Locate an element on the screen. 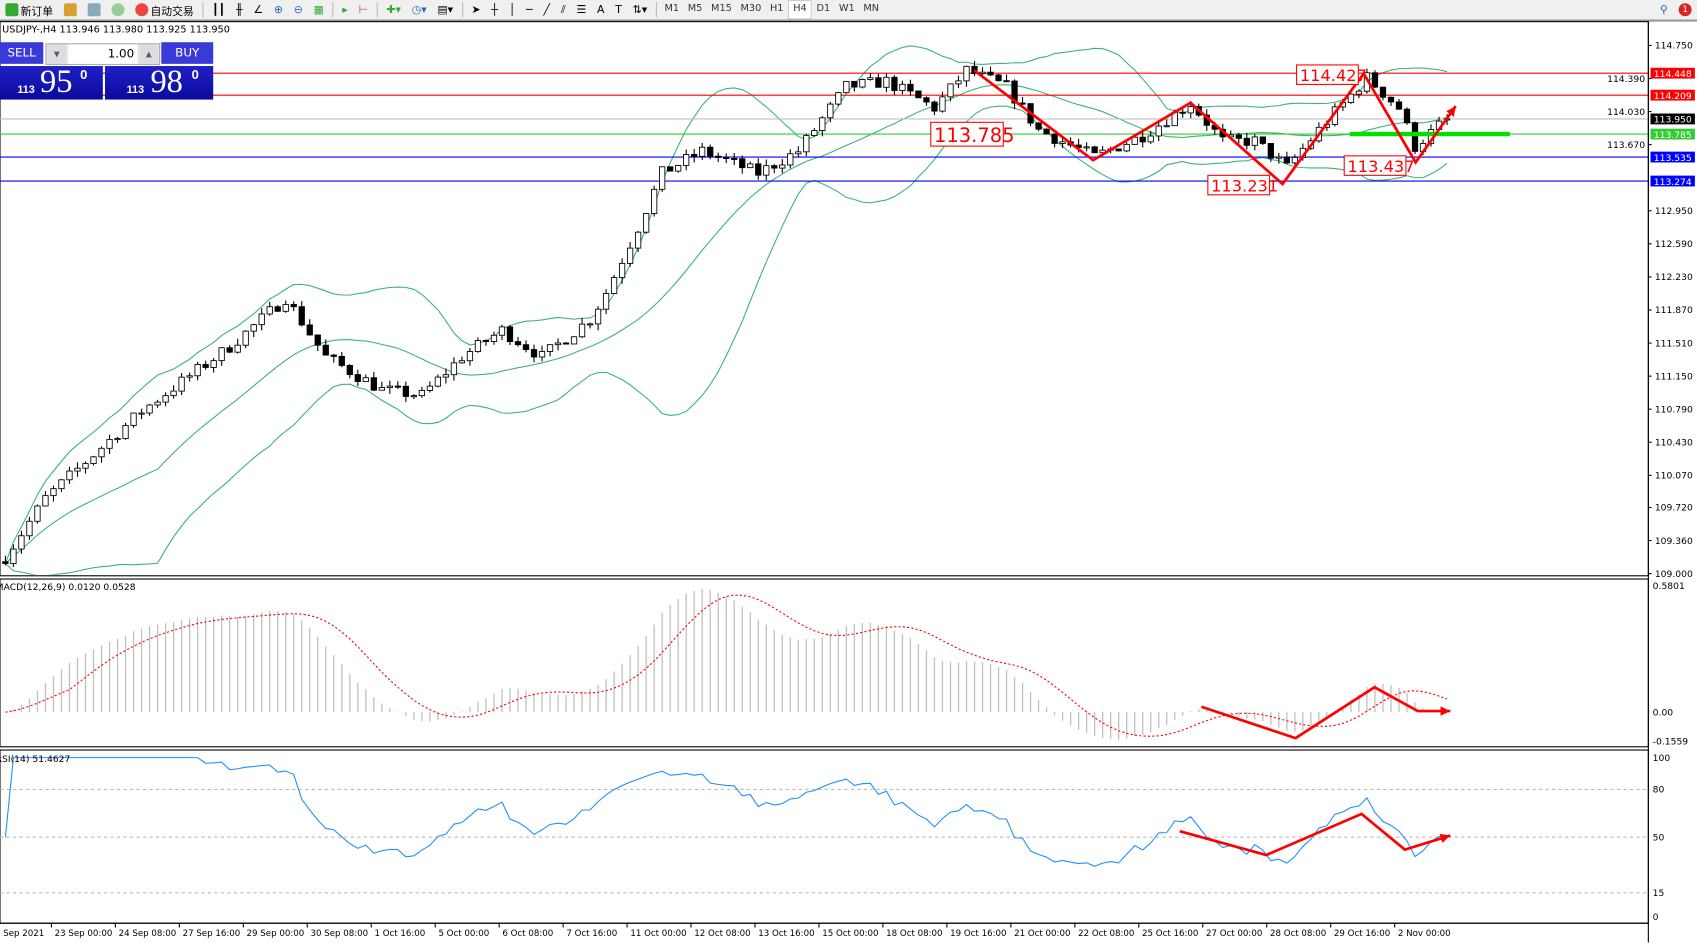 Image resolution: width=1697 pixels, height=943 pixels. bar-chart-button: ┃┃ is located at coordinates (219, 9).